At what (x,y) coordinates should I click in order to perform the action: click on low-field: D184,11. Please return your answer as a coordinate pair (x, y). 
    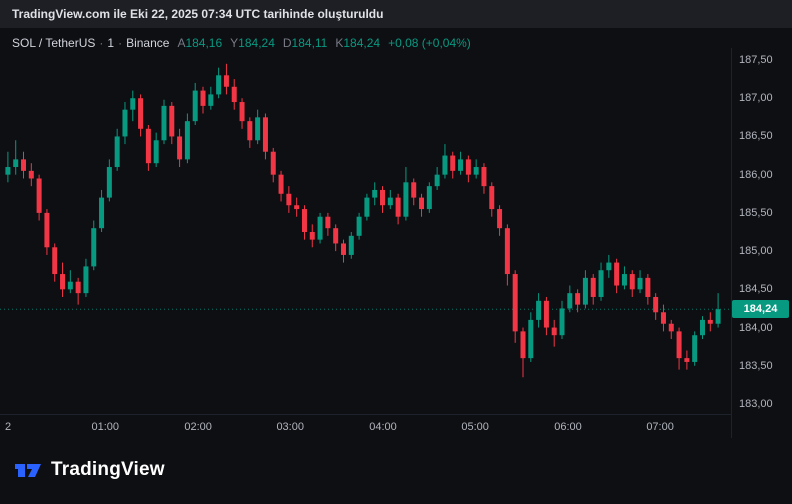
    Looking at the image, I should click on (305, 43).